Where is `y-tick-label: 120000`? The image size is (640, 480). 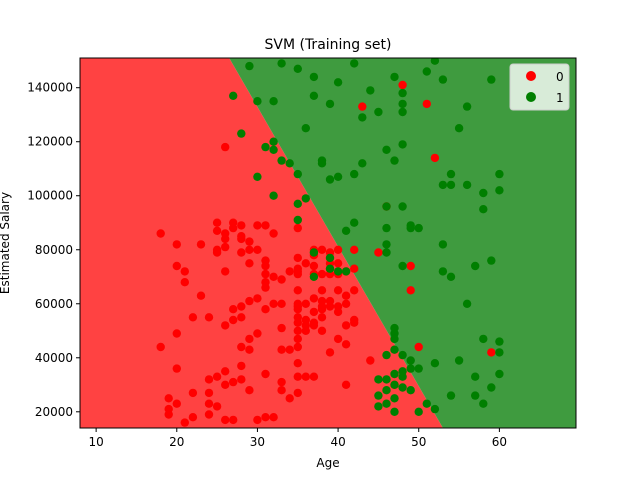
y-tick-label: 120000 is located at coordinates (50, 142).